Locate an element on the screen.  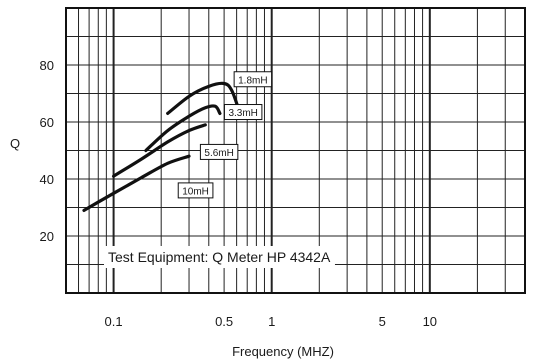
curve-label-1.8mH: 1.8mH is located at coordinates (253, 79).